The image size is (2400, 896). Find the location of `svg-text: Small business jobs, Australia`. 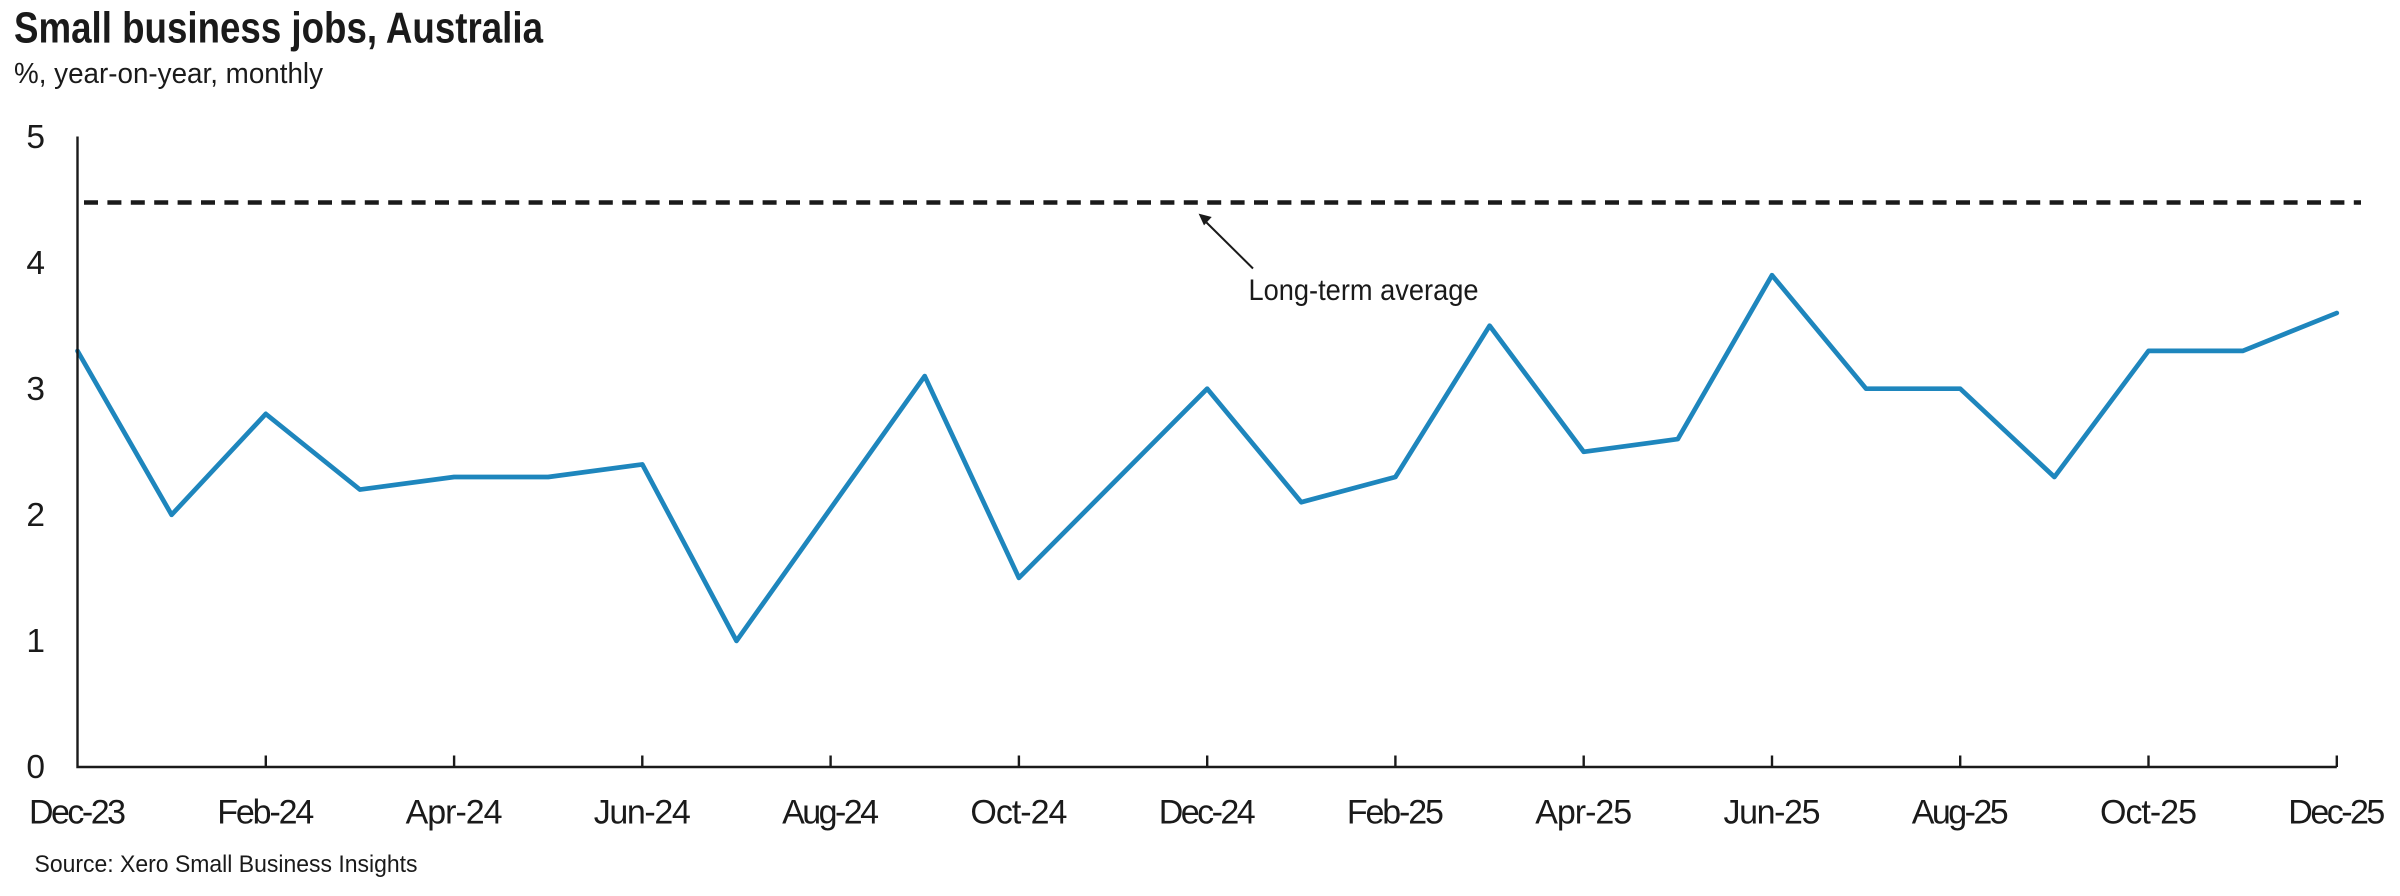

svg-text: Small business jobs, Australia is located at coordinates (278, 28).